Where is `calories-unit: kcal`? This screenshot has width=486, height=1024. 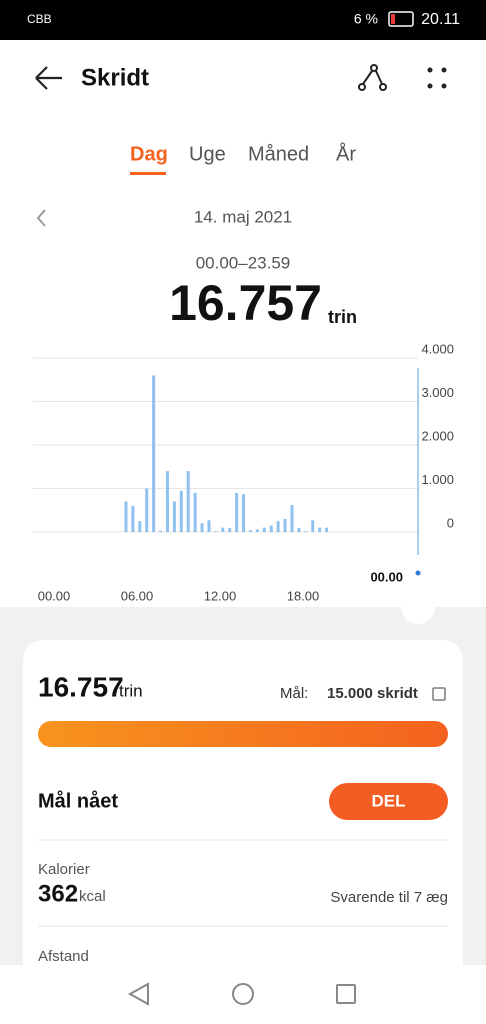
calories-unit: kcal is located at coordinates (92, 896).